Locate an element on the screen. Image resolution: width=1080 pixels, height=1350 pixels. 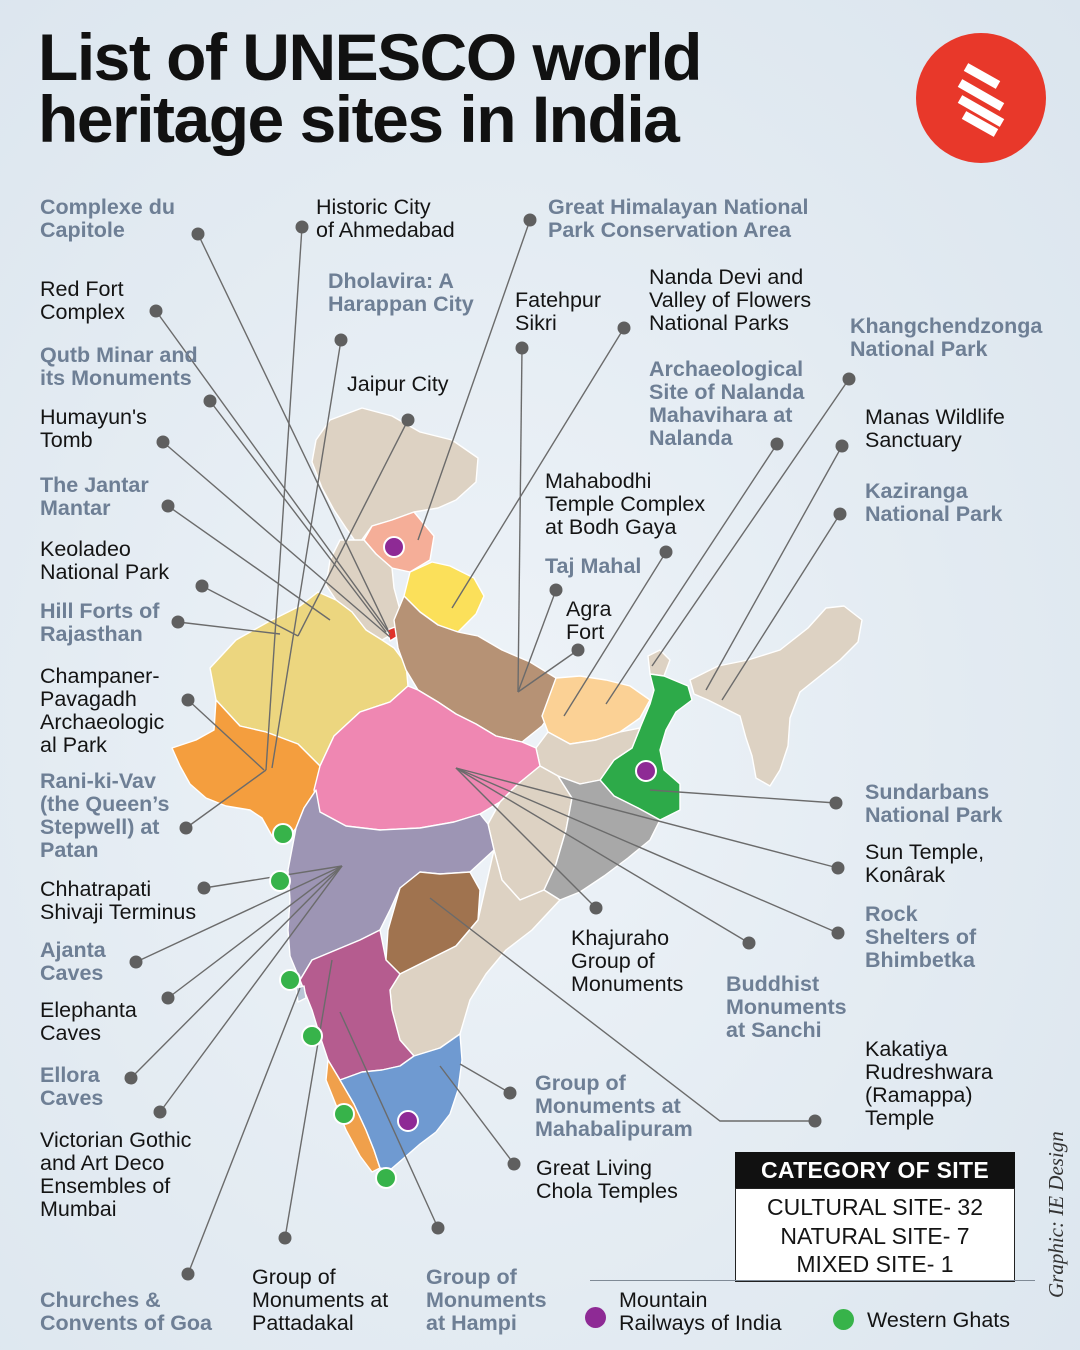
dot-pattadakal is located at coordinates (285, 1238).